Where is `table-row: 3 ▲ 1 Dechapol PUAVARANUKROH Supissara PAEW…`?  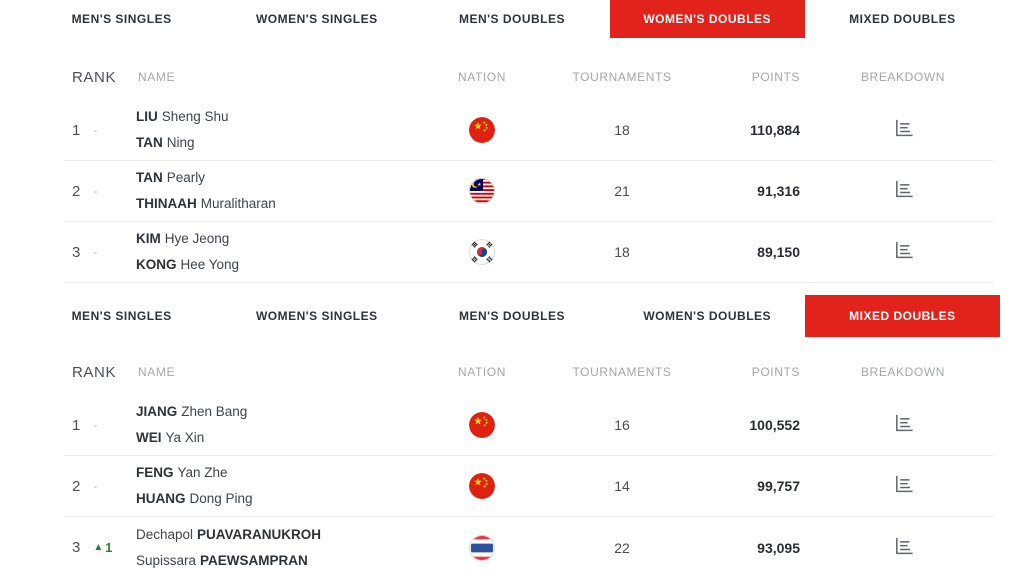
table-row: 3 ▲ 1 Dechapol PUAVARANUKROH Supissara PAEW… is located at coordinates (529, 546).